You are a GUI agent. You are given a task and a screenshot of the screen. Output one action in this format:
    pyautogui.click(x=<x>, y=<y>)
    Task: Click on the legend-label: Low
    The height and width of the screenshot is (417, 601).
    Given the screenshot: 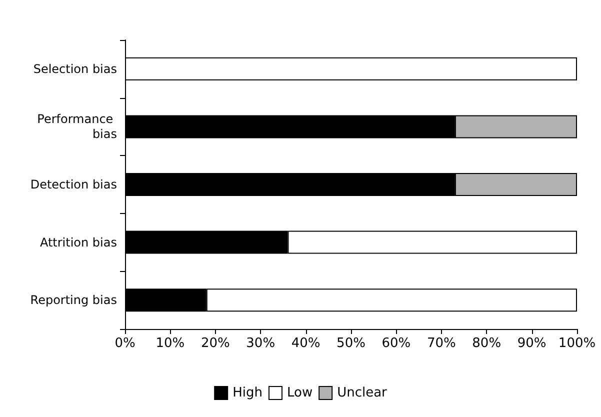 What is the action you would take?
    pyautogui.click(x=299, y=393)
    